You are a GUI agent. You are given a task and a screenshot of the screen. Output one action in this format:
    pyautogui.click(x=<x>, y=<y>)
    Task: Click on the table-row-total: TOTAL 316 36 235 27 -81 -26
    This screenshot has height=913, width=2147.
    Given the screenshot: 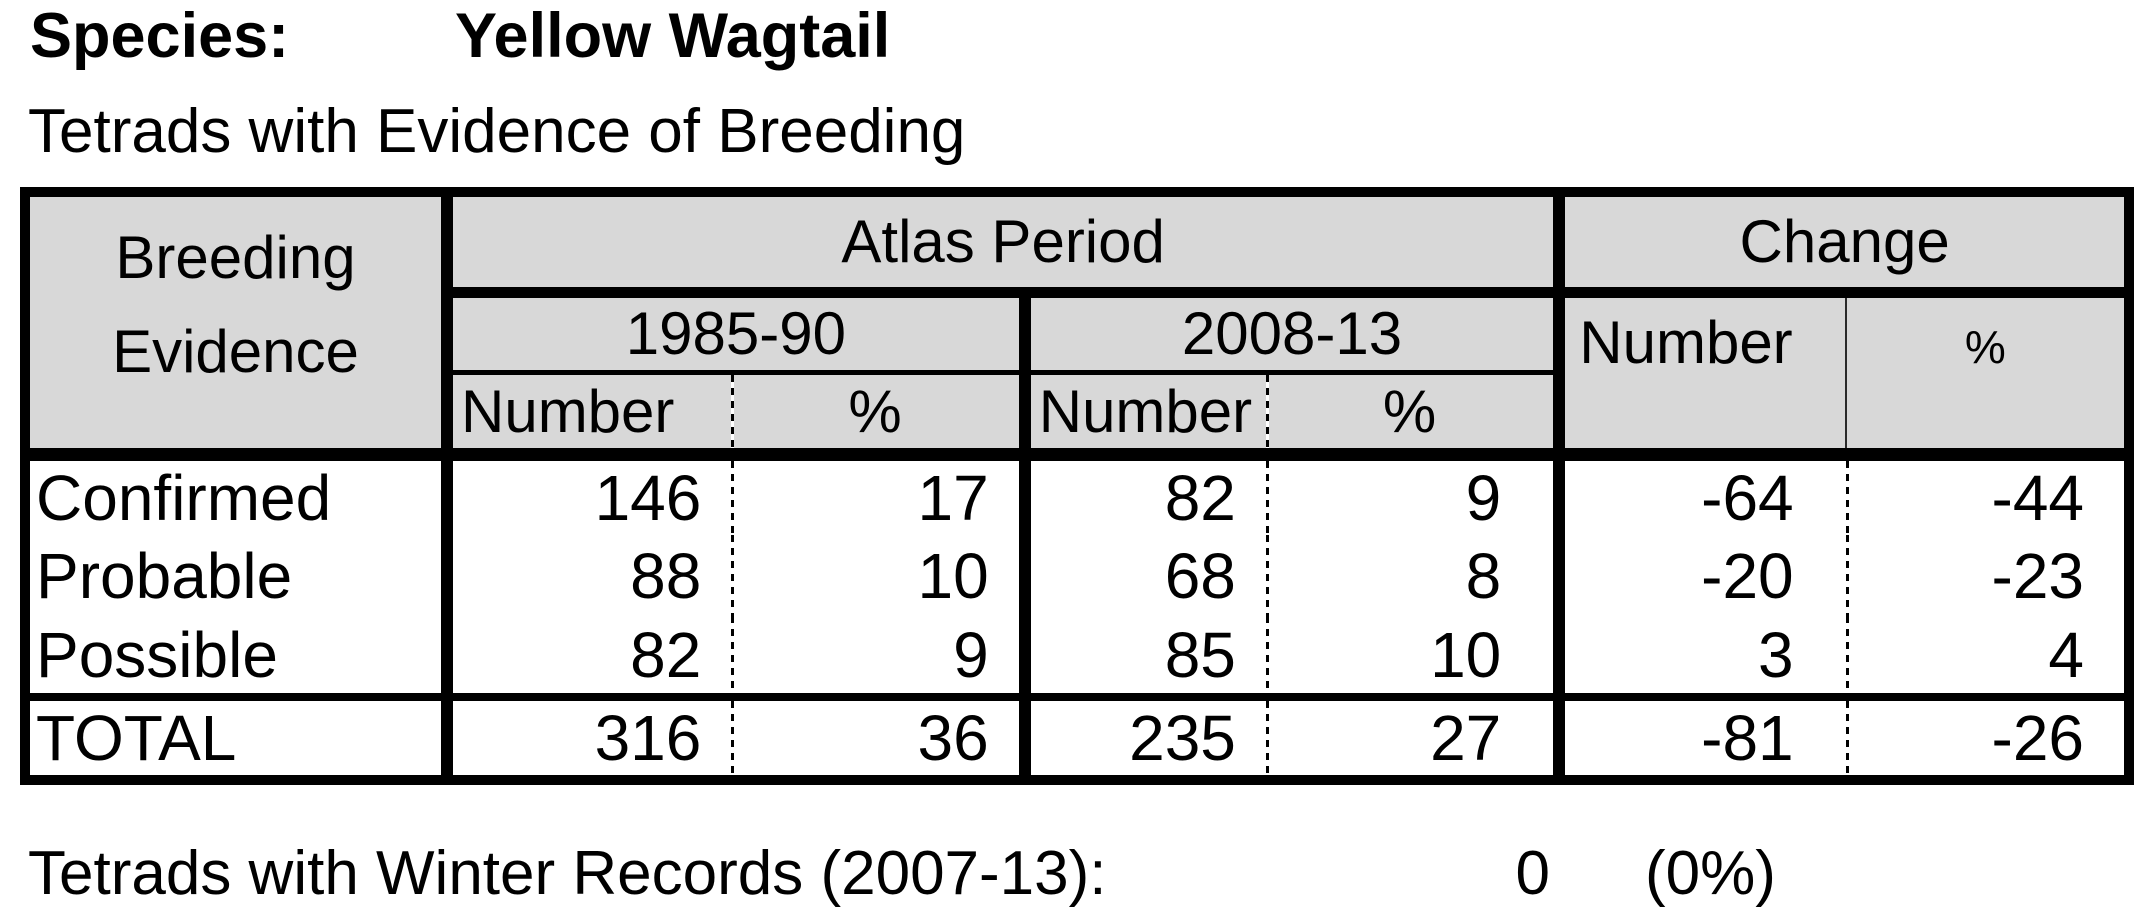 What is the action you would take?
    pyautogui.click(x=1077, y=736)
    